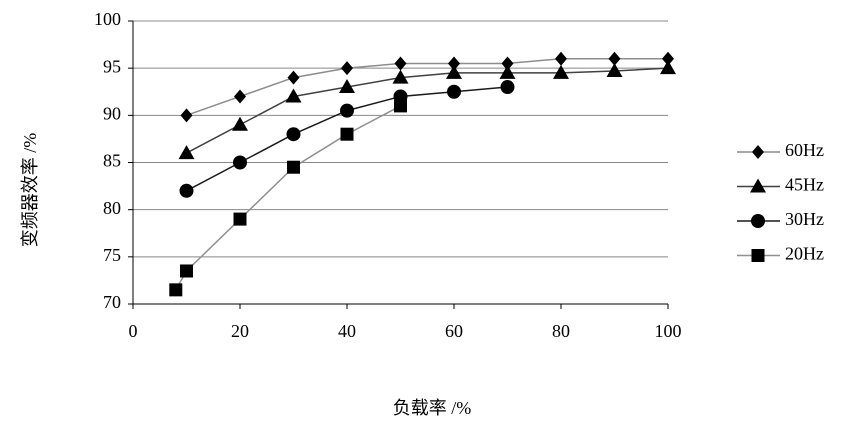  I want to click on x-tick-label: 40, so click(347, 331).